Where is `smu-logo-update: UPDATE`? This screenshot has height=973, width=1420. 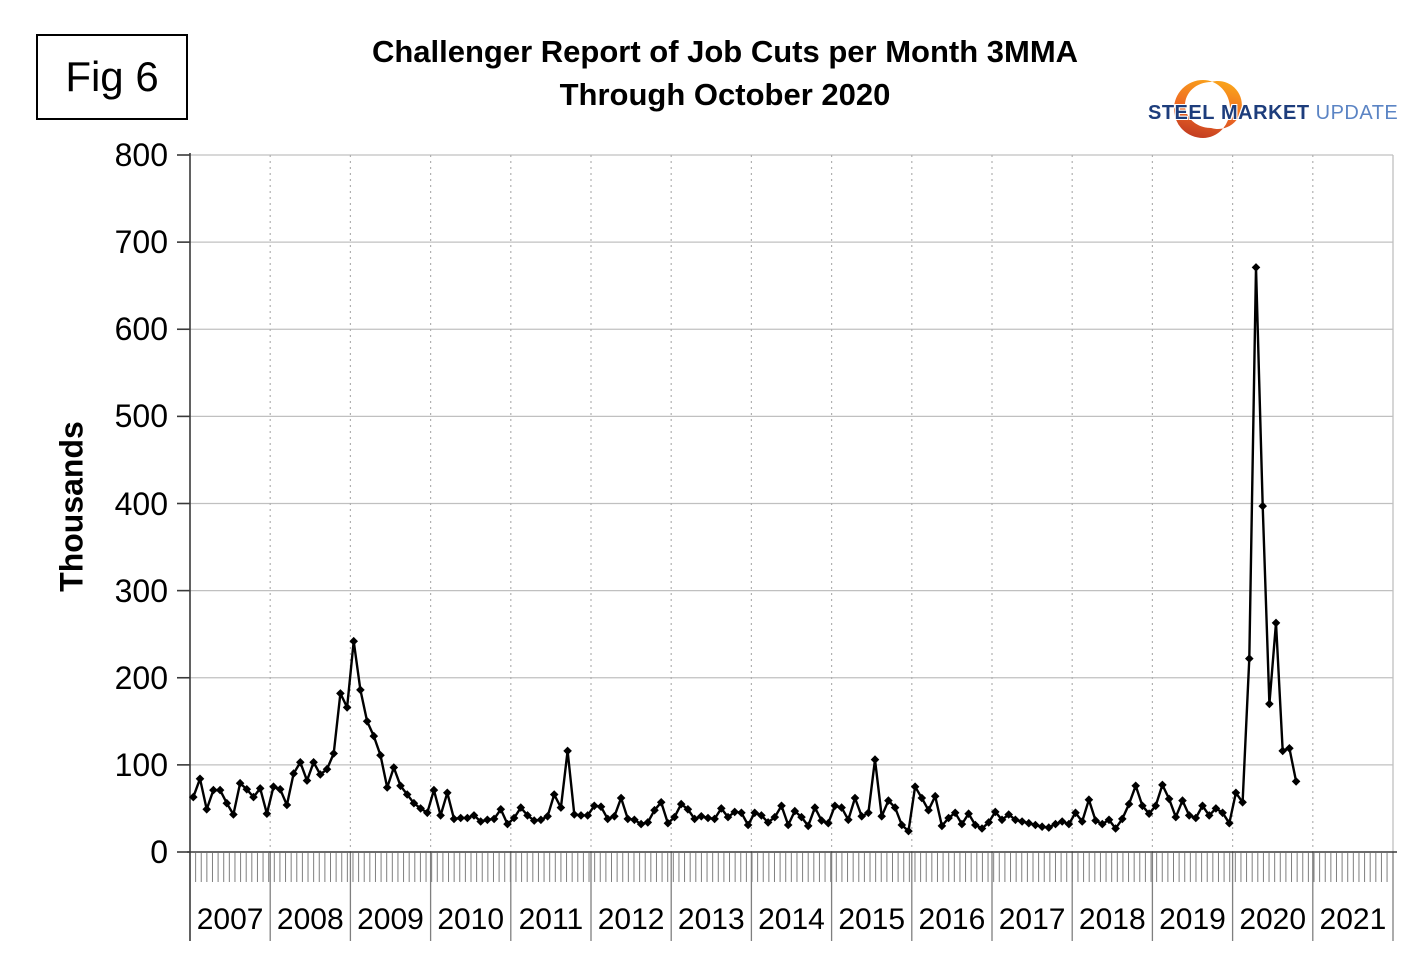
smu-logo-update: UPDATE is located at coordinates (1357, 113).